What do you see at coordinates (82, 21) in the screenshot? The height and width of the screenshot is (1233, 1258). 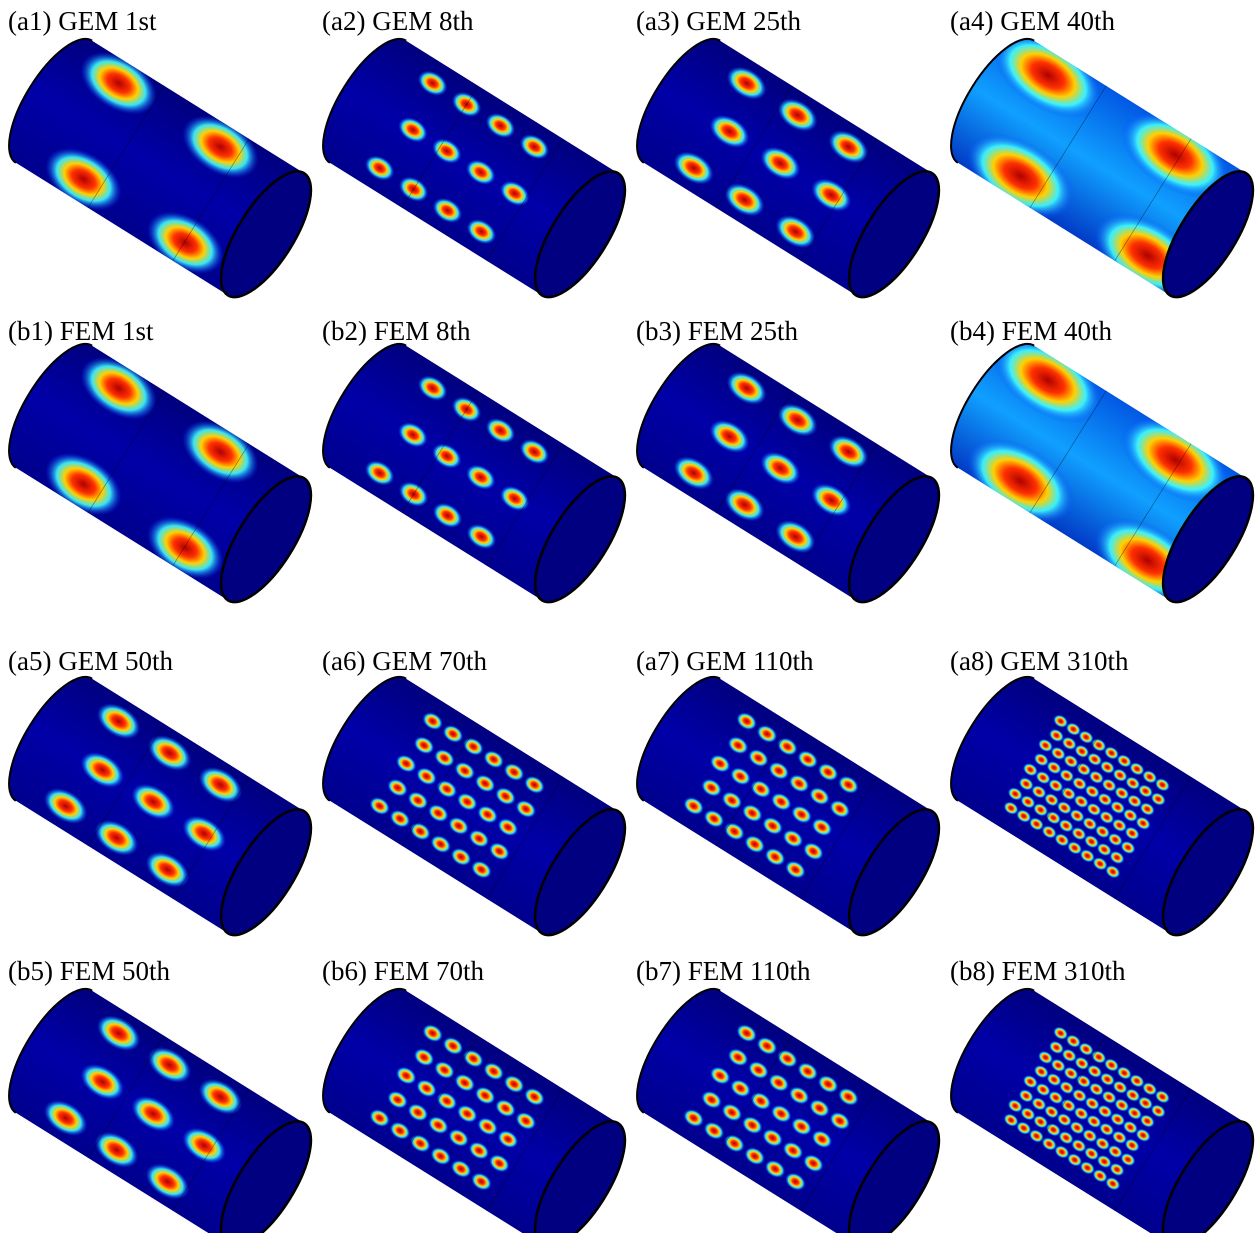 I see `panel-label: (a1) GEM 1st` at bounding box center [82, 21].